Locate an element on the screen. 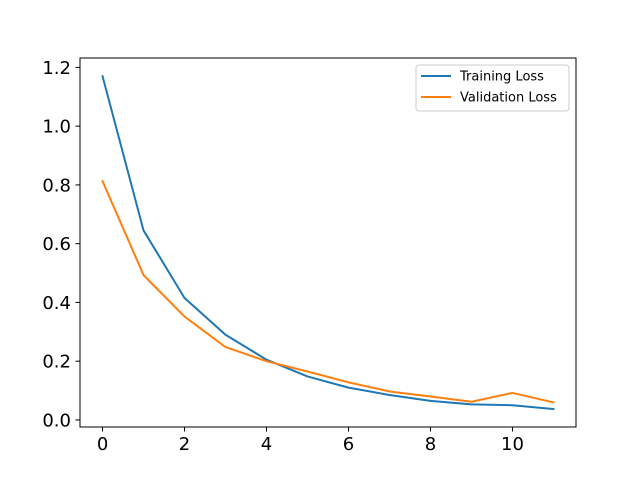  x-tick-label: 10 is located at coordinates (512, 444).